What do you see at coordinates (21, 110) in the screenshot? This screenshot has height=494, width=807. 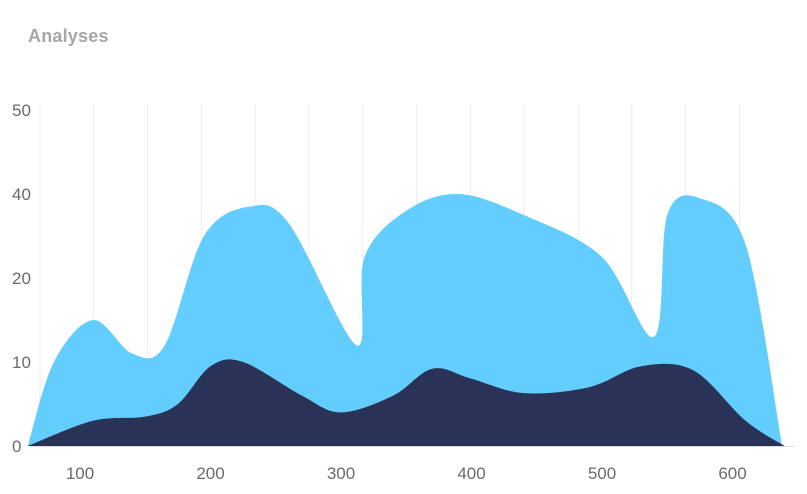 I see `y-tick-label: 50` at bounding box center [21, 110].